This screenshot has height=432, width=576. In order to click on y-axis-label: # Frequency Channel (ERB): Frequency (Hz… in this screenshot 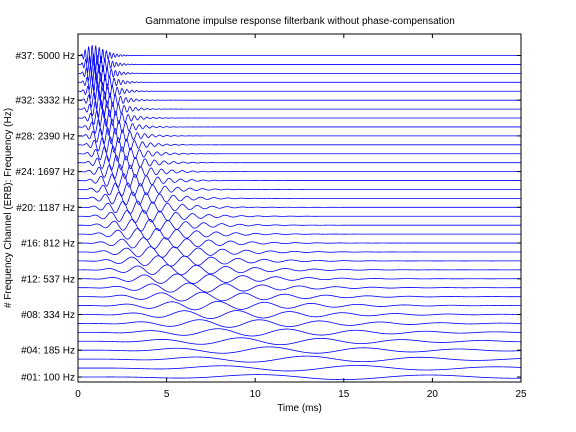, I will do `click(8, 208)`.